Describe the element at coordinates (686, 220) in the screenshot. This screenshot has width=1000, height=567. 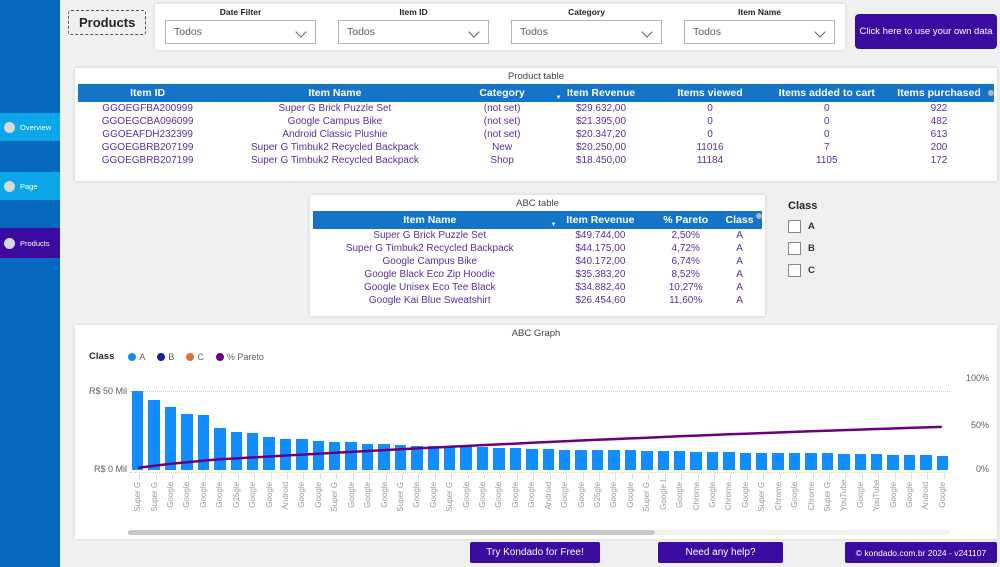
I see `column-header: % Pareto` at that location.